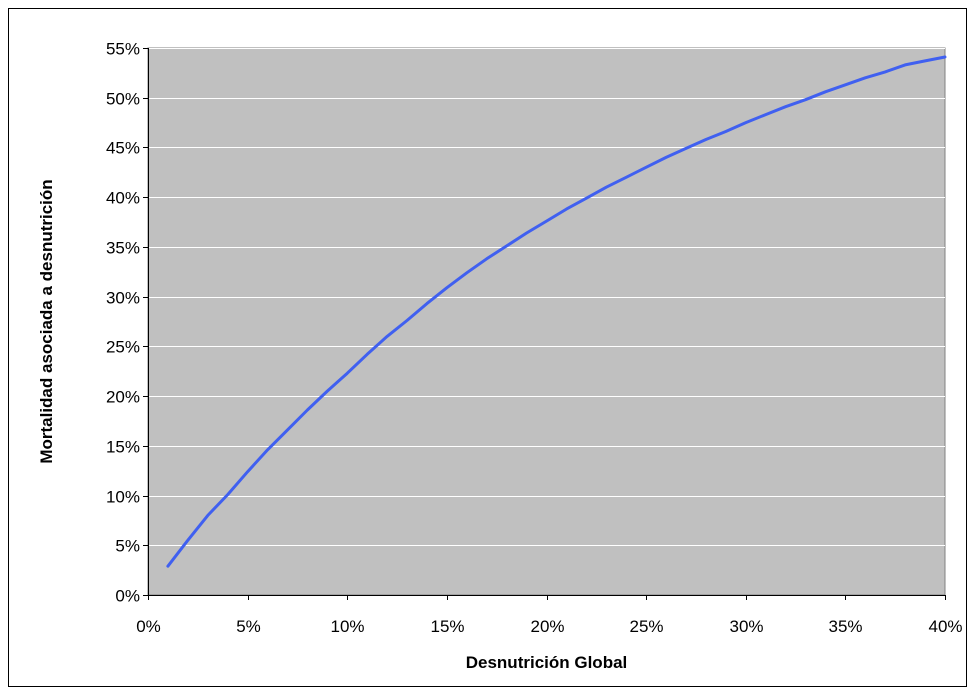 The image size is (977, 694). What do you see at coordinates (123, 497) in the screenshot?
I see `y-tick-label: 10%` at bounding box center [123, 497].